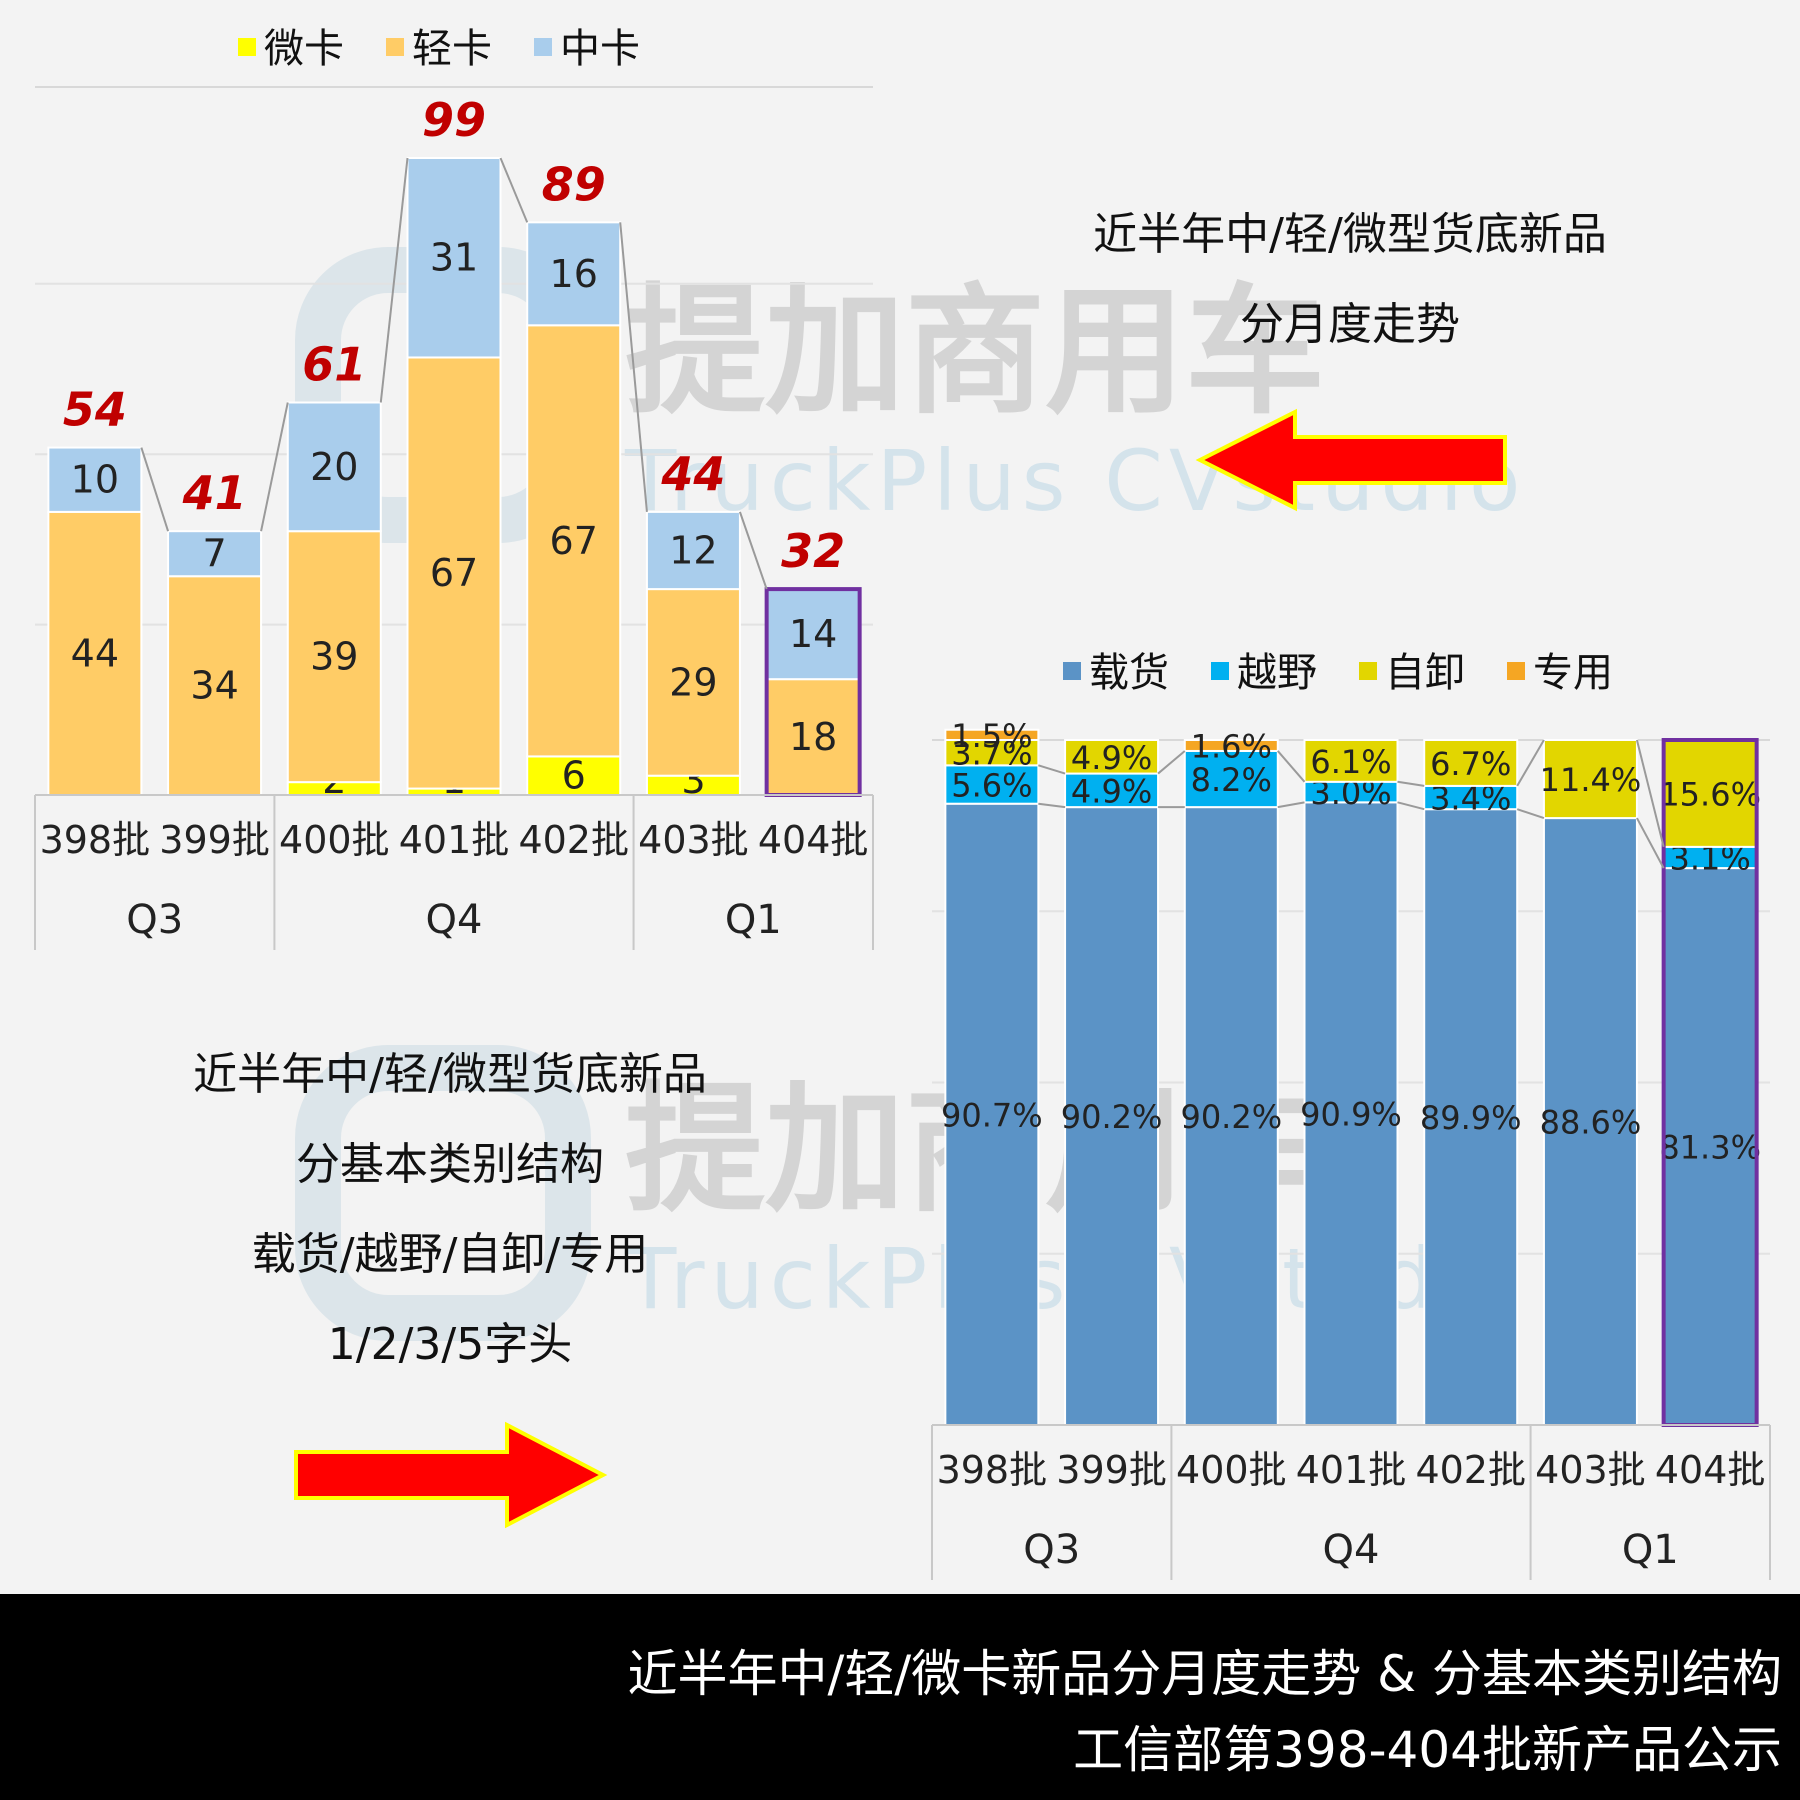 The width and height of the screenshot is (1800, 1800). I want to click on structure-note-line: 1/2/3/5字头, so click(450, 1344).